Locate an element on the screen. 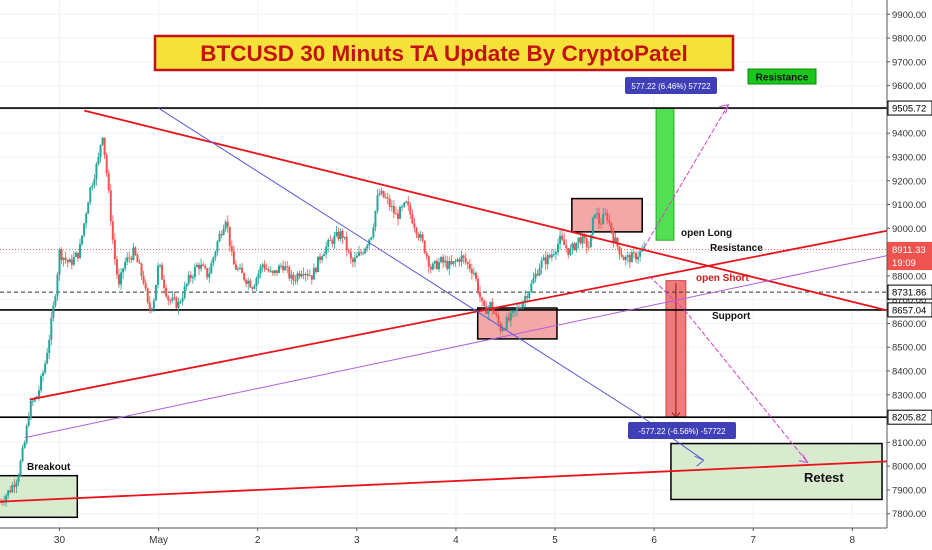 Image resolution: width=932 pixels, height=550 pixels. time-tick-label: 4 is located at coordinates (456, 540).